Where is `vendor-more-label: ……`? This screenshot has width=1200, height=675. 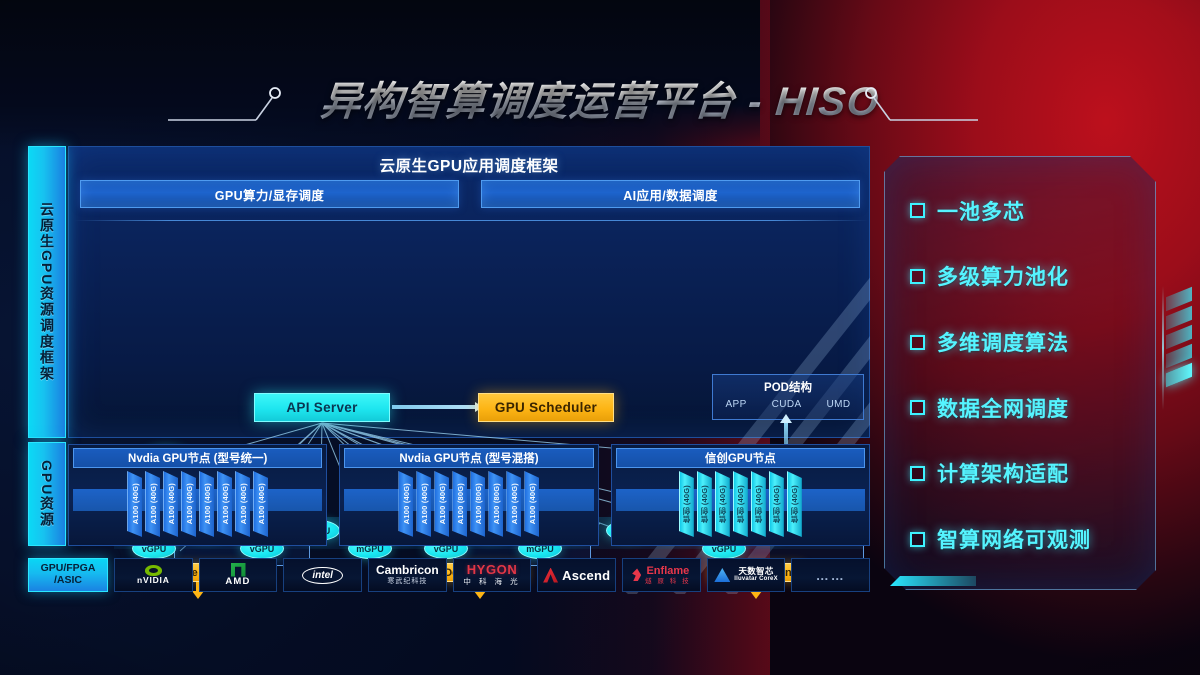
vendor-more-label: …… is located at coordinates (830, 575).